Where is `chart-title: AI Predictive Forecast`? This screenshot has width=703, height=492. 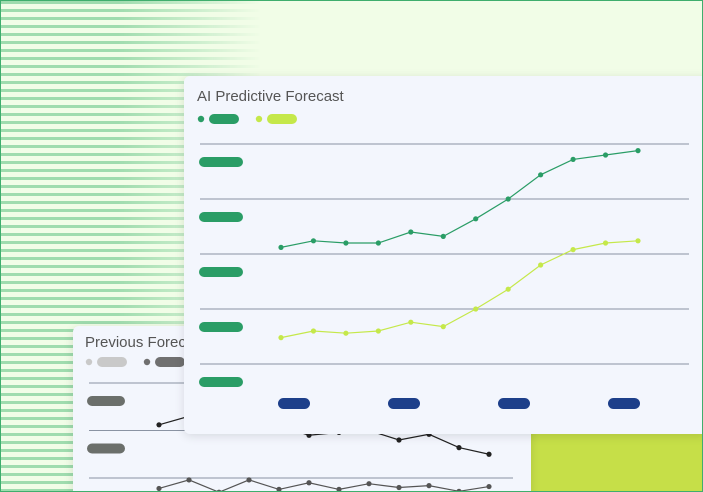 chart-title: AI Predictive Forecast is located at coordinates (271, 96).